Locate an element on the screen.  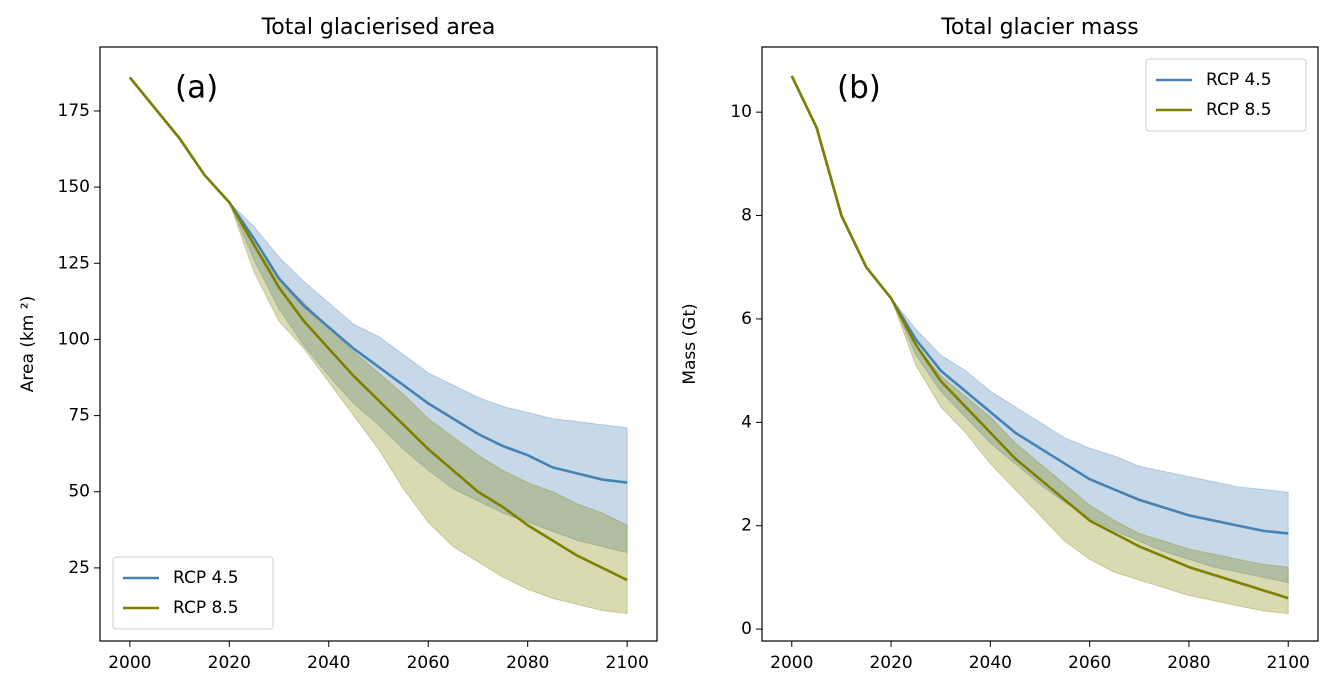
y-tick-label: 4 is located at coordinates (746, 422).